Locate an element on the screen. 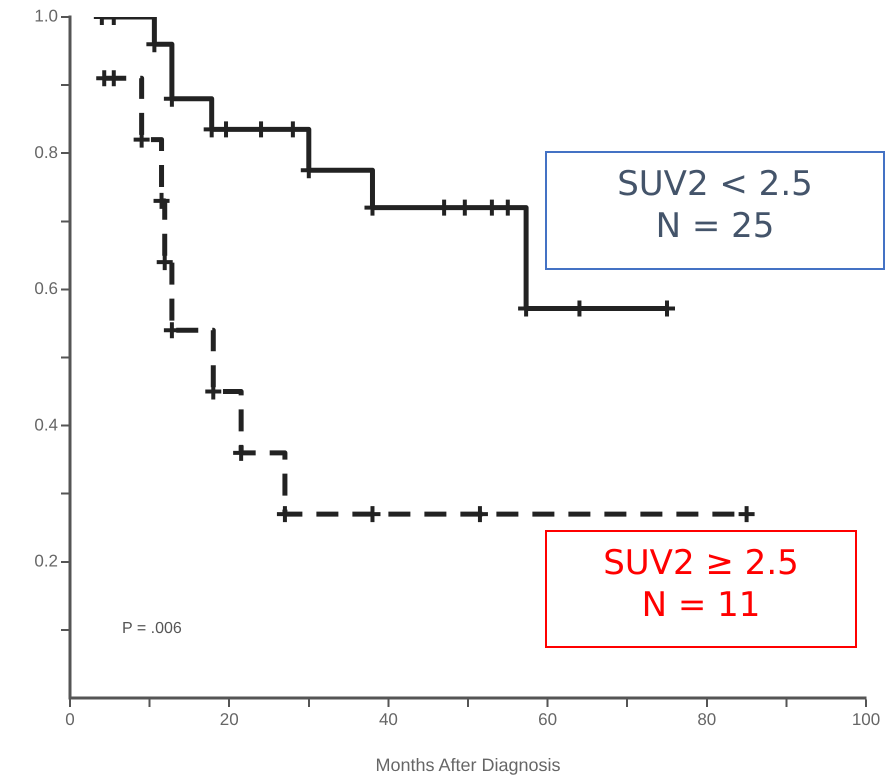  x-tick-label: 80 is located at coordinates (706, 719).